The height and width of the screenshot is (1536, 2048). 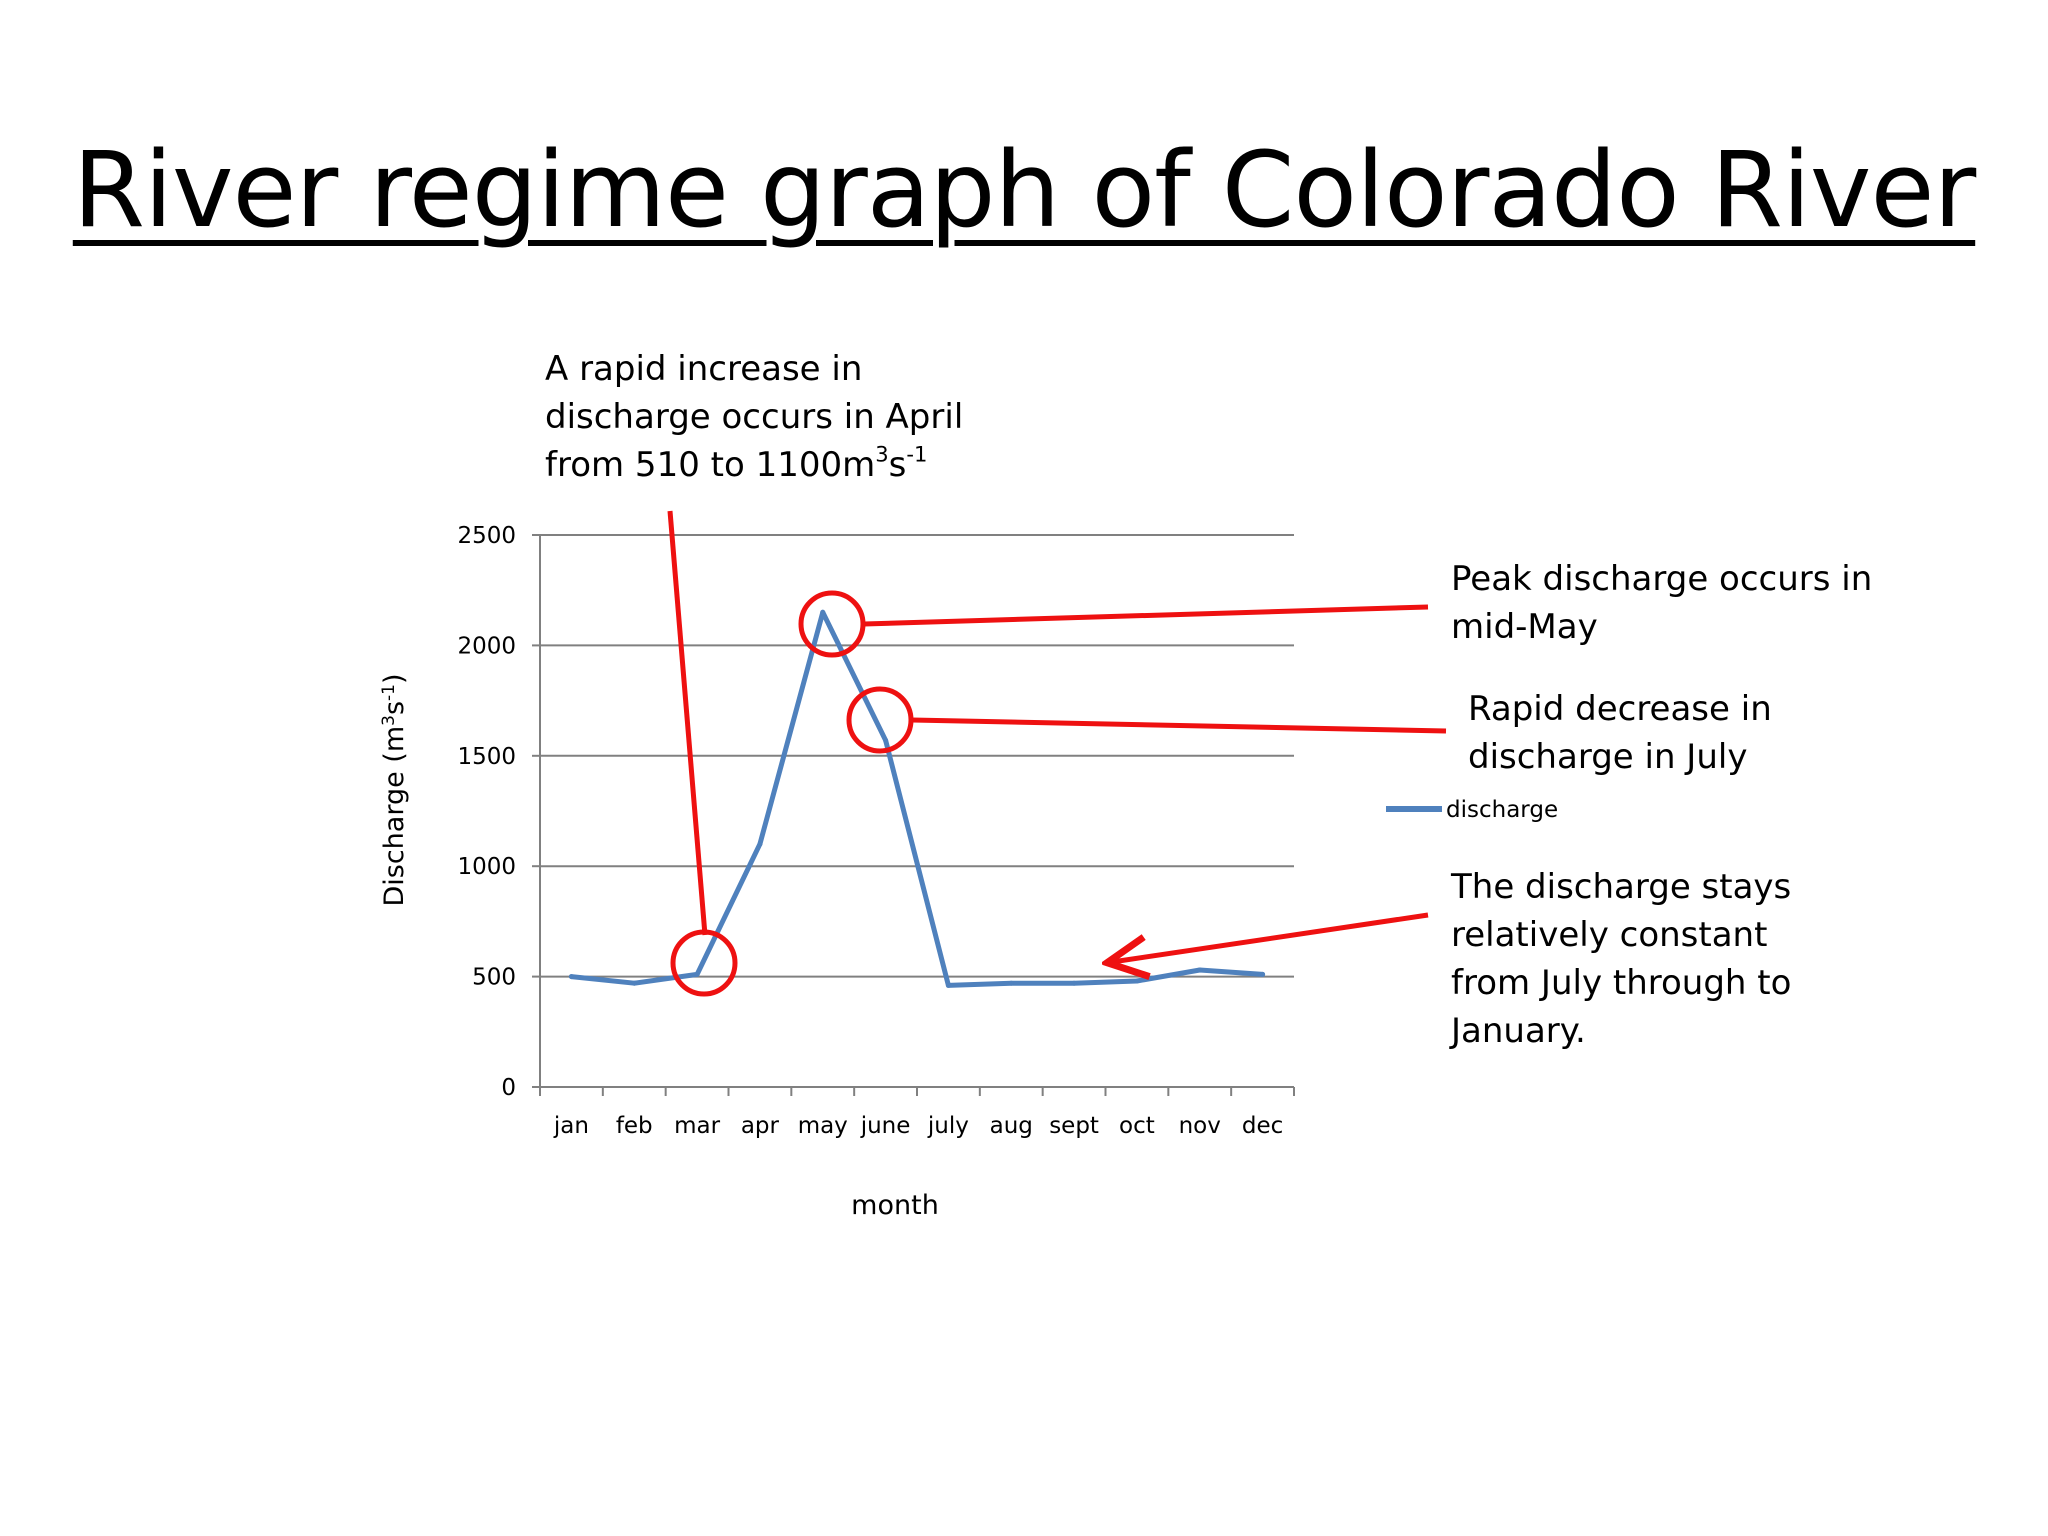 What do you see at coordinates (1146, 615) in the screenshot?
I see `peak-pointer-line` at bounding box center [1146, 615].